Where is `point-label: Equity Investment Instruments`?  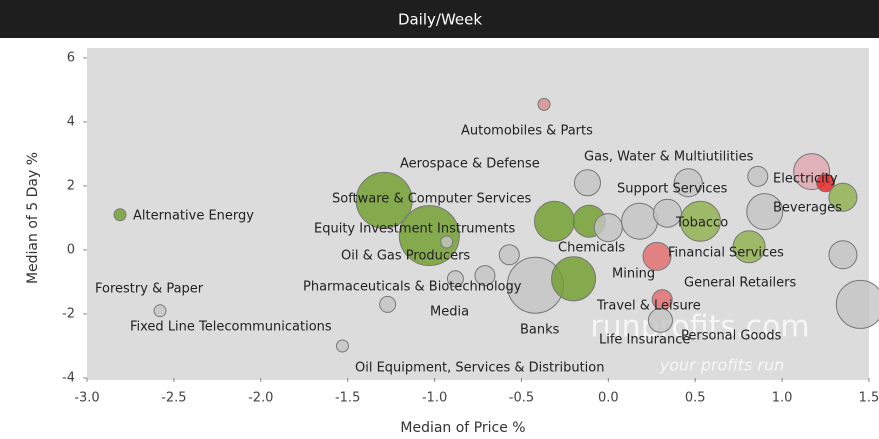
point-label: Equity Investment Instruments is located at coordinates (415, 229).